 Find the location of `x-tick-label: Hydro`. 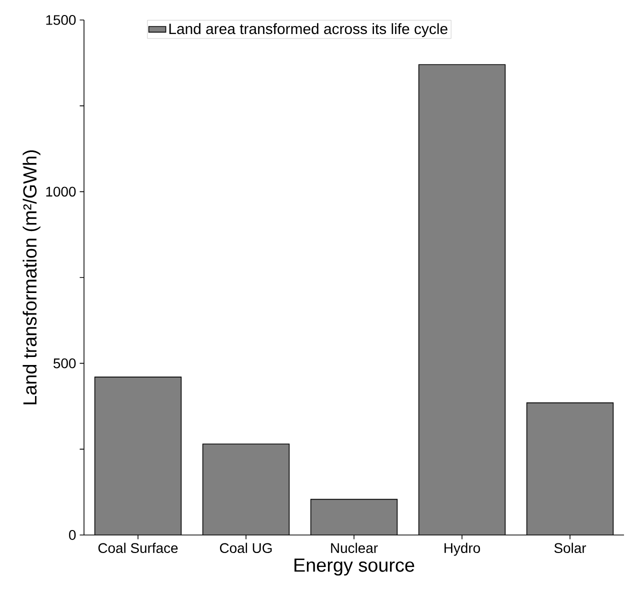

x-tick-label: Hydro is located at coordinates (462, 549).